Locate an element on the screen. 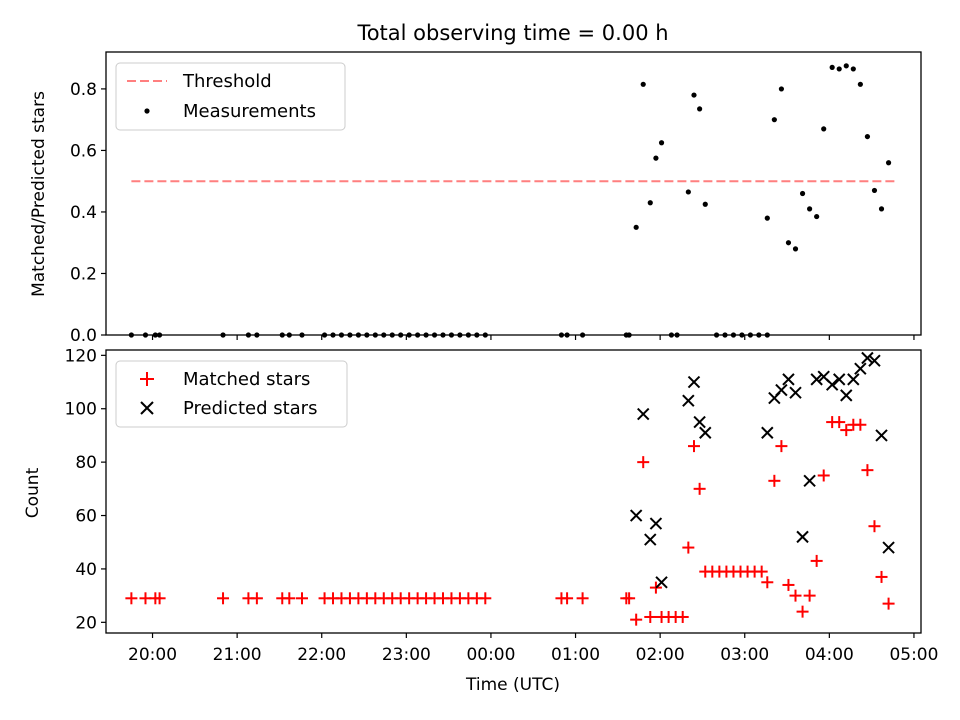  top-y-tick-label: 0.8 is located at coordinates (83, 90).